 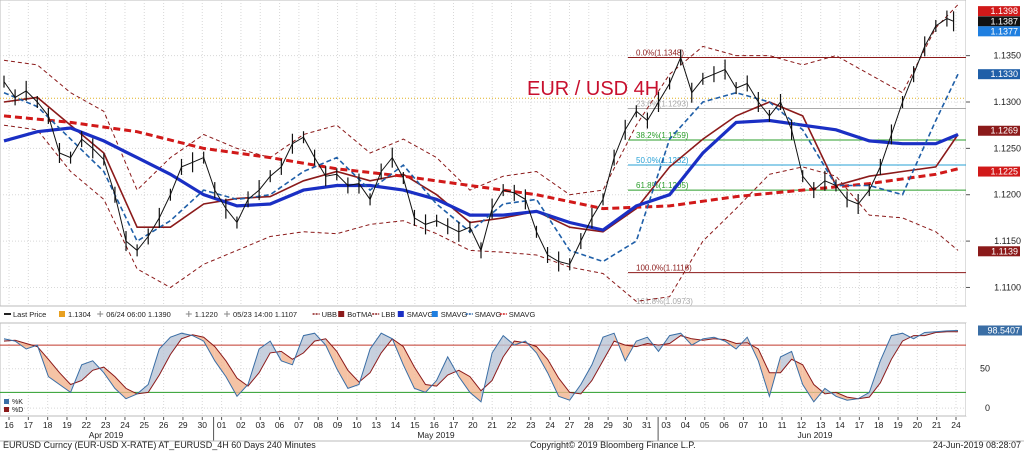 What do you see at coordinates (995, 369) in the screenshot?
I see `stochastic-y-axis: 0 50 98.5407` at bounding box center [995, 369].